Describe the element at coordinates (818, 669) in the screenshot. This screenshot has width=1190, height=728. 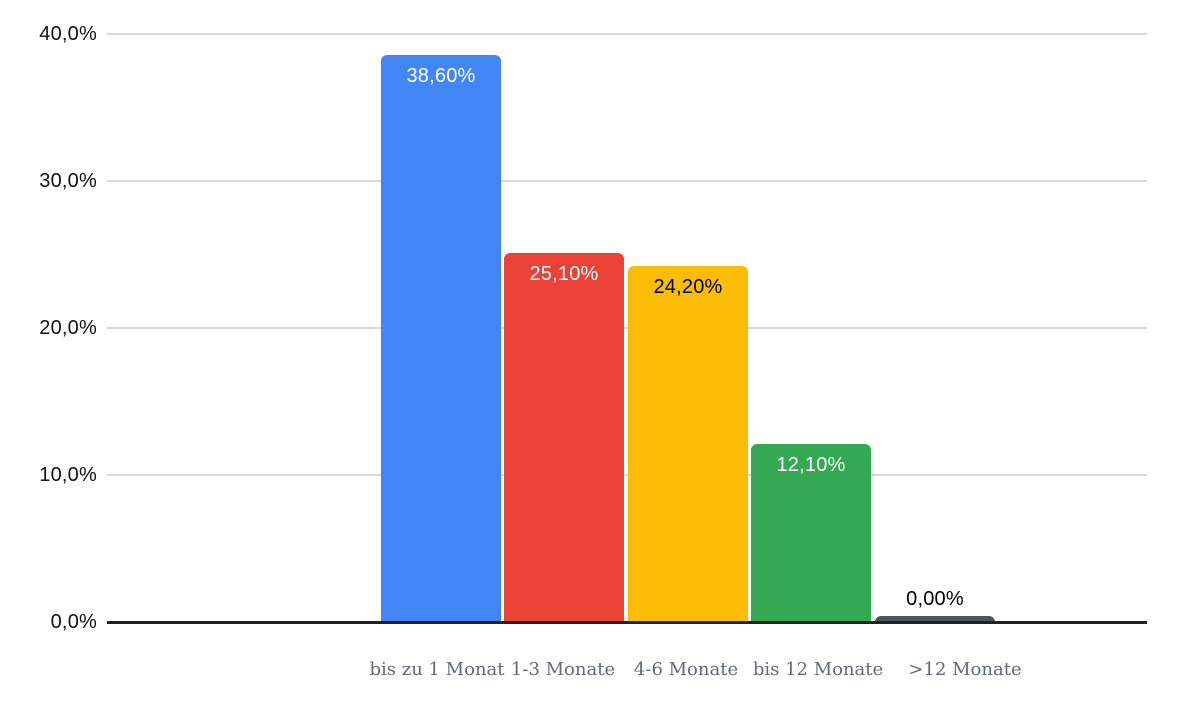
I see `x-axis-category-label: bis 12 Monate` at that location.